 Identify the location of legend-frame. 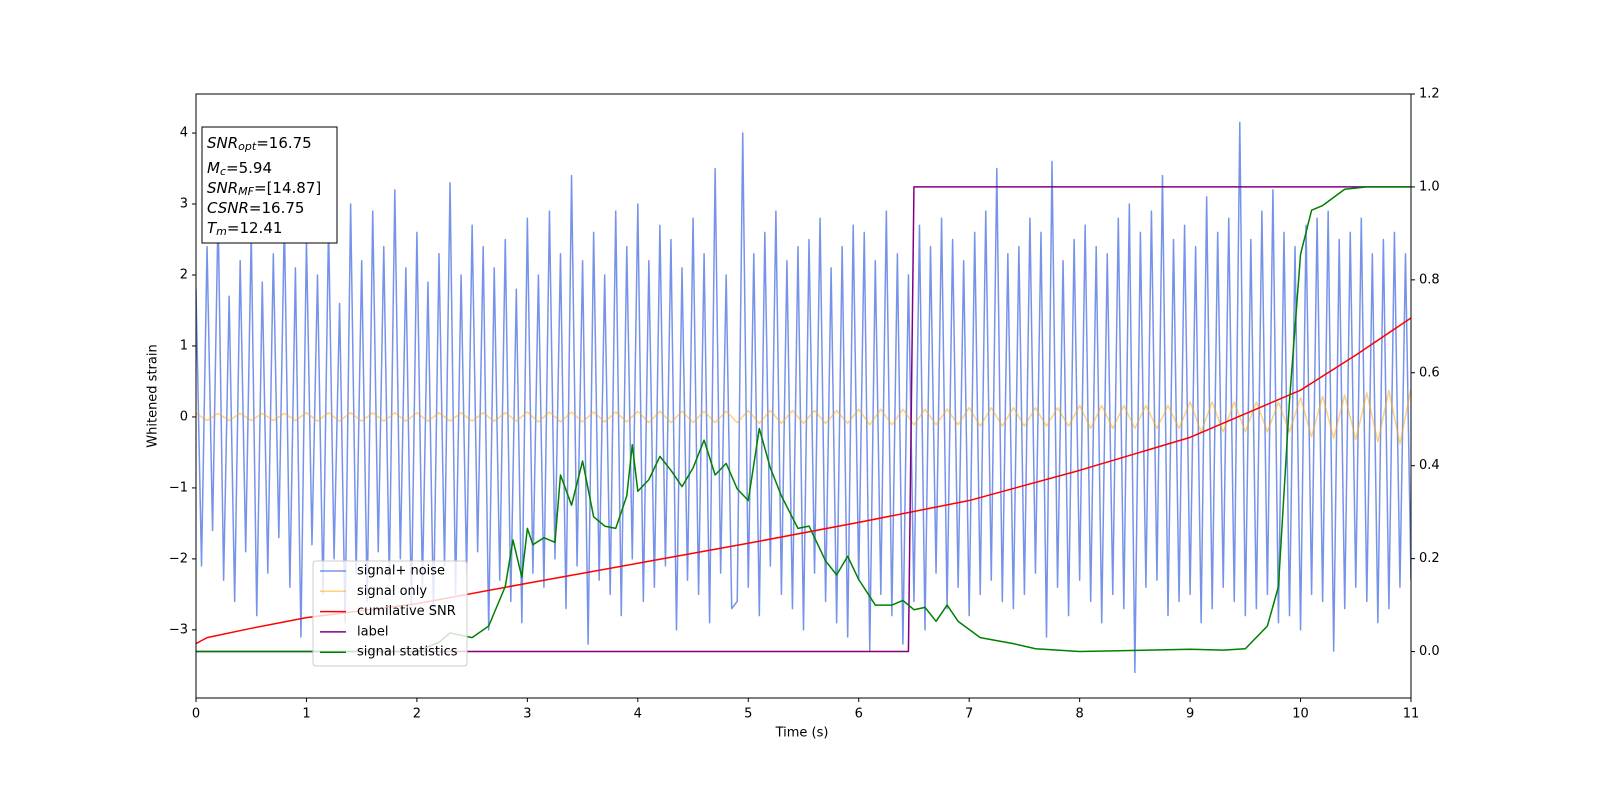
(390, 613).